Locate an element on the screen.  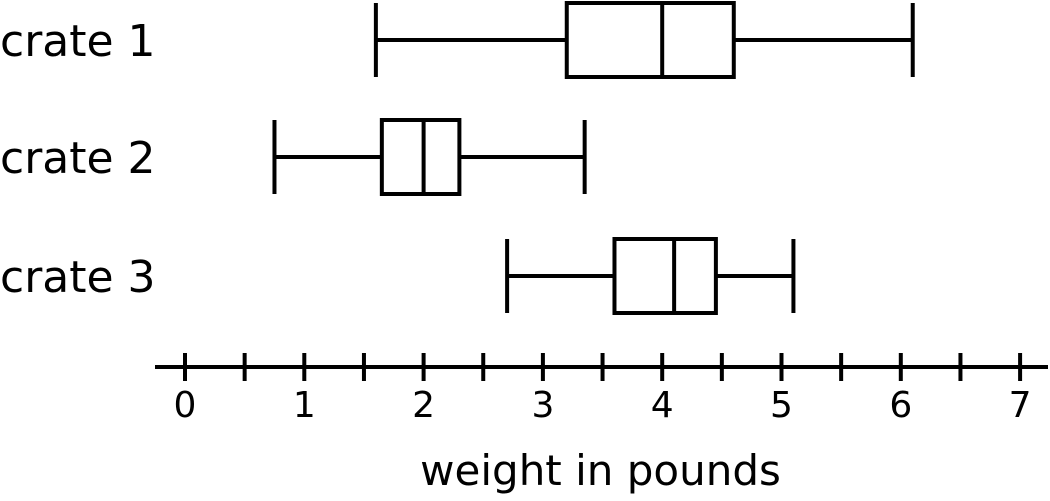
row-label: crate 1 is located at coordinates (78, 41).